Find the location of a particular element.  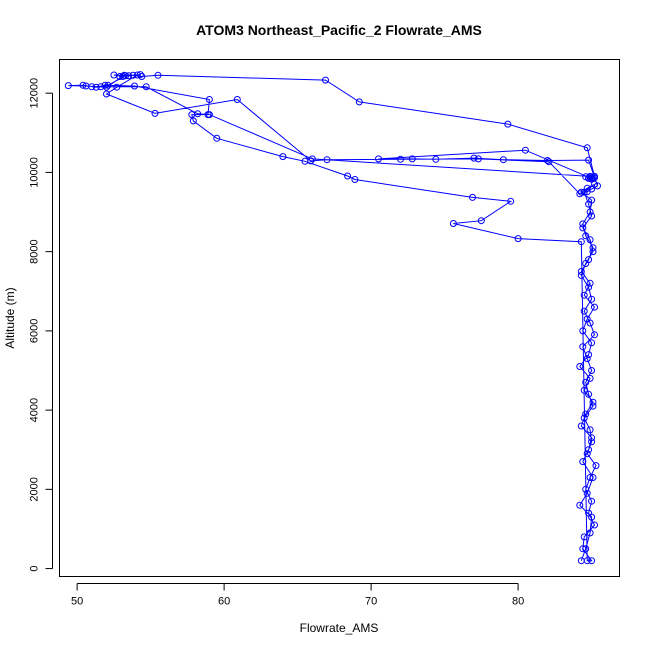

x-tick-label: 70 is located at coordinates (371, 602).